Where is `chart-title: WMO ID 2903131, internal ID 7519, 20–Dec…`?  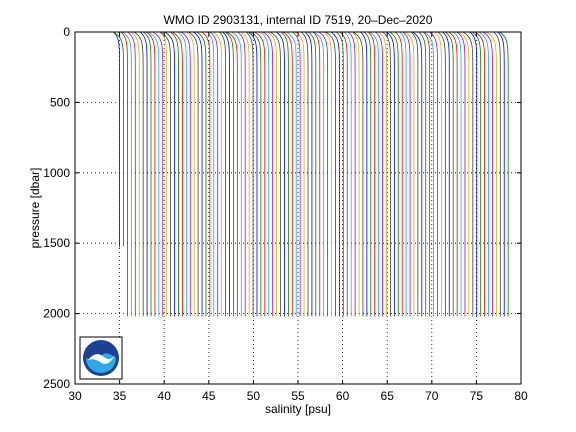
chart-title: WMO ID 2903131, internal ID 7519, 20–Dec… is located at coordinates (298, 20).